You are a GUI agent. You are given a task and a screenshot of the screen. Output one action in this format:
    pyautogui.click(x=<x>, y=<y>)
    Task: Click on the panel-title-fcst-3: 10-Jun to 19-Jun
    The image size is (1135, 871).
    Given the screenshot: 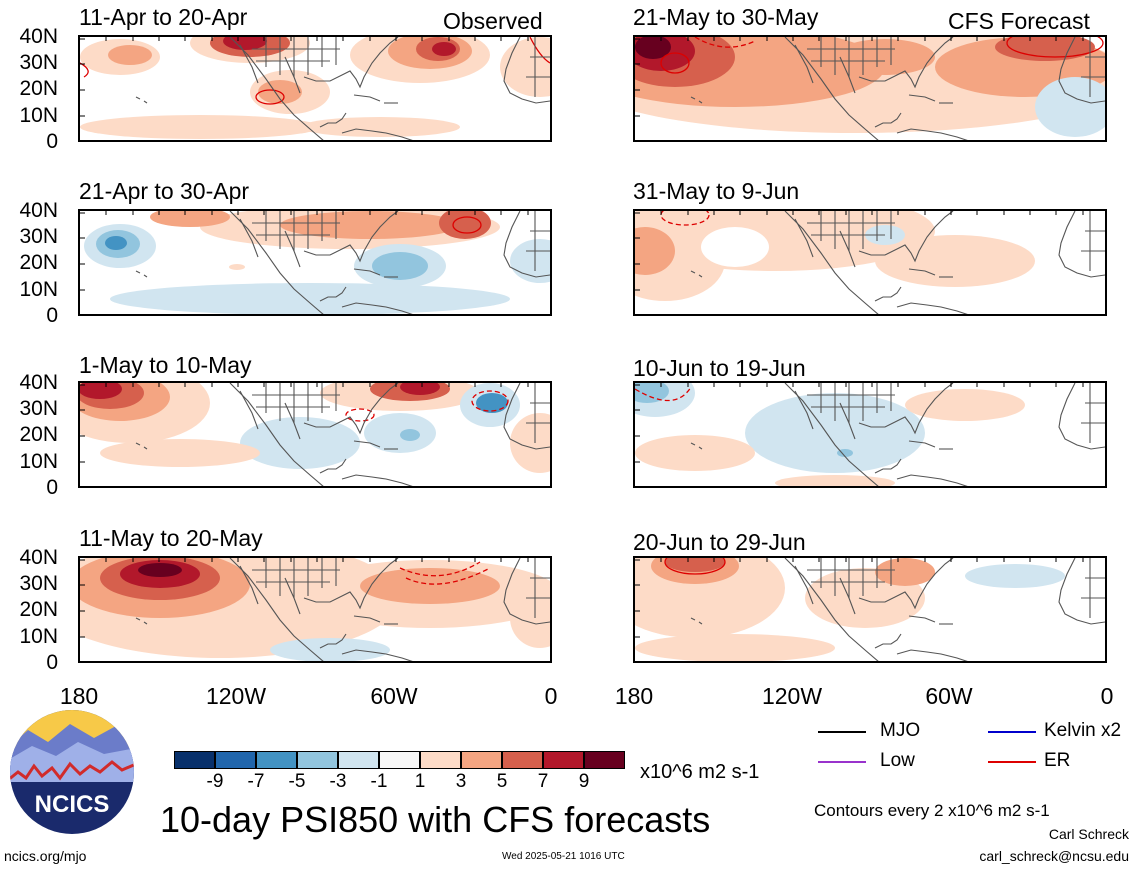 What is the action you would take?
    pyautogui.click(x=719, y=368)
    